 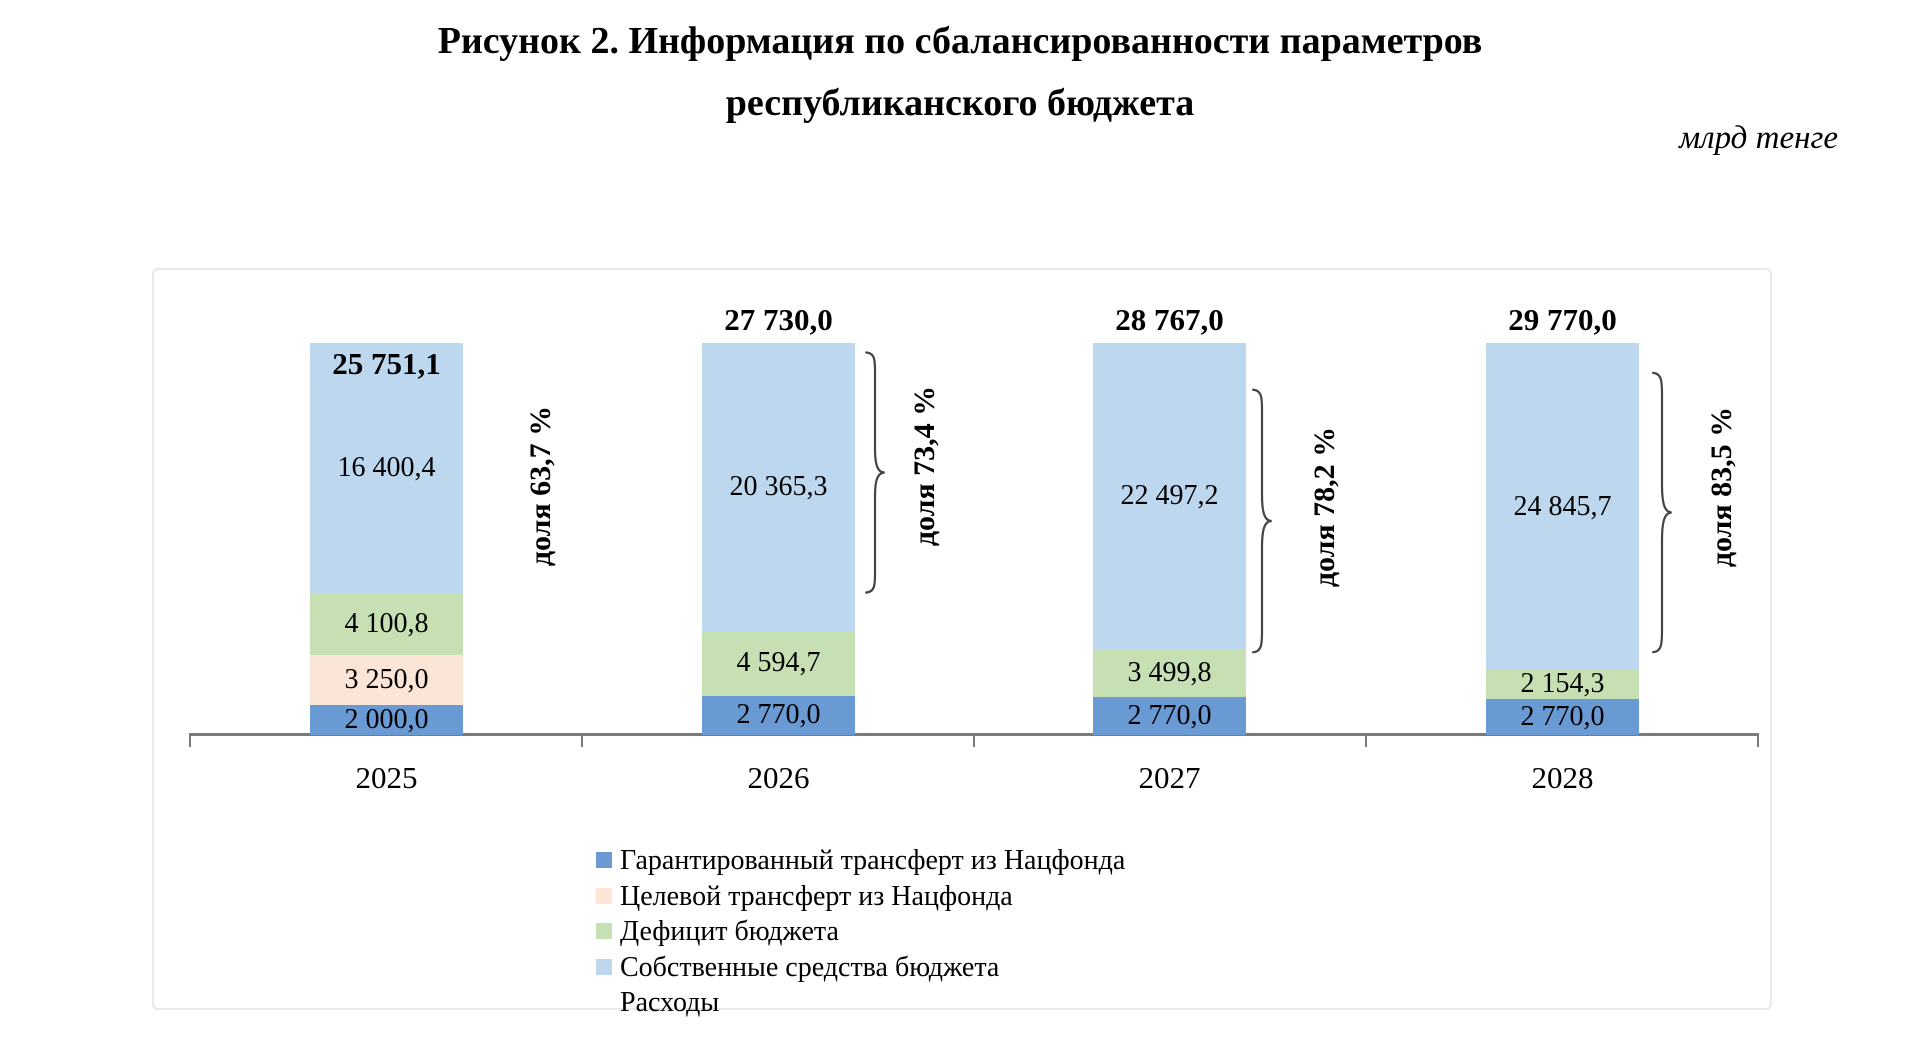 What do you see at coordinates (1562, 319) in the screenshot?
I see `total-label-2028: 29 770,0` at bounding box center [1562, 319].